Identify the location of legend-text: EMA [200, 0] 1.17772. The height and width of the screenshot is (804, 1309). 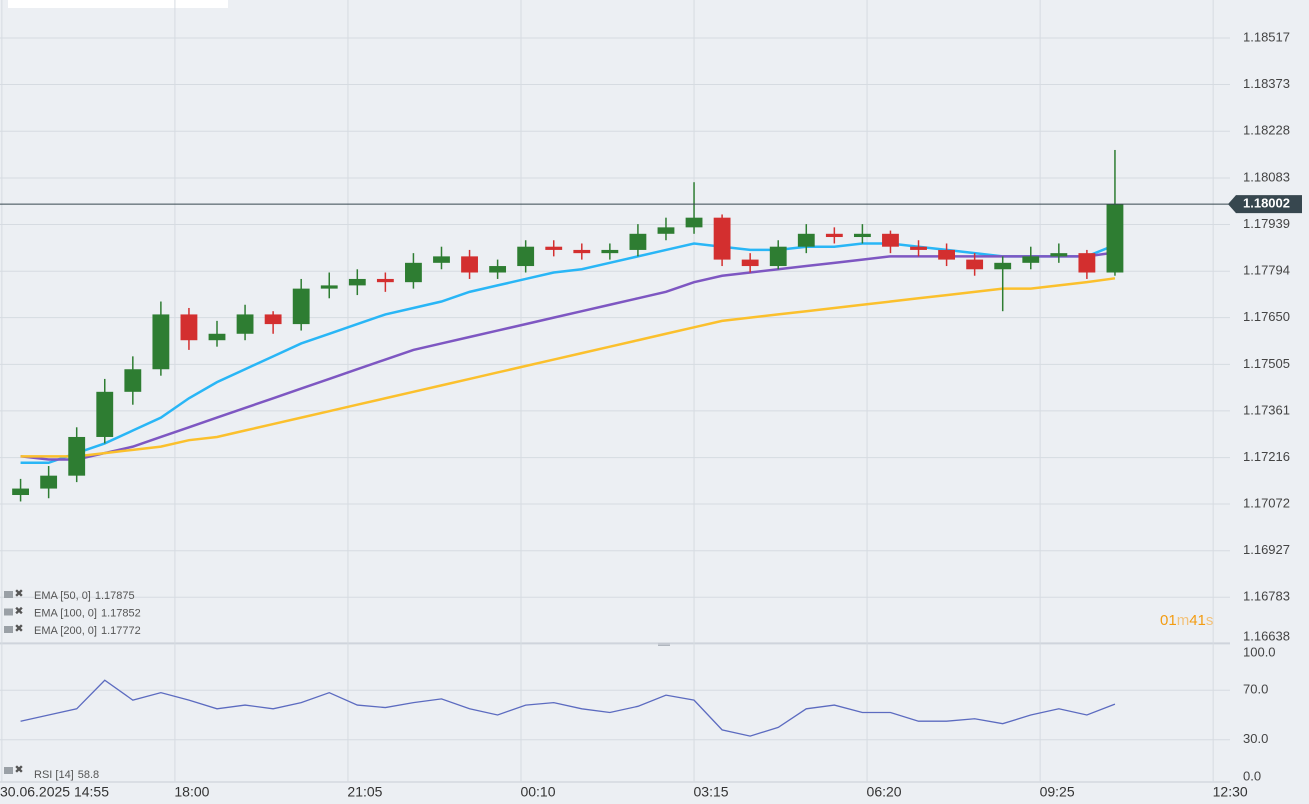
(87, 631).